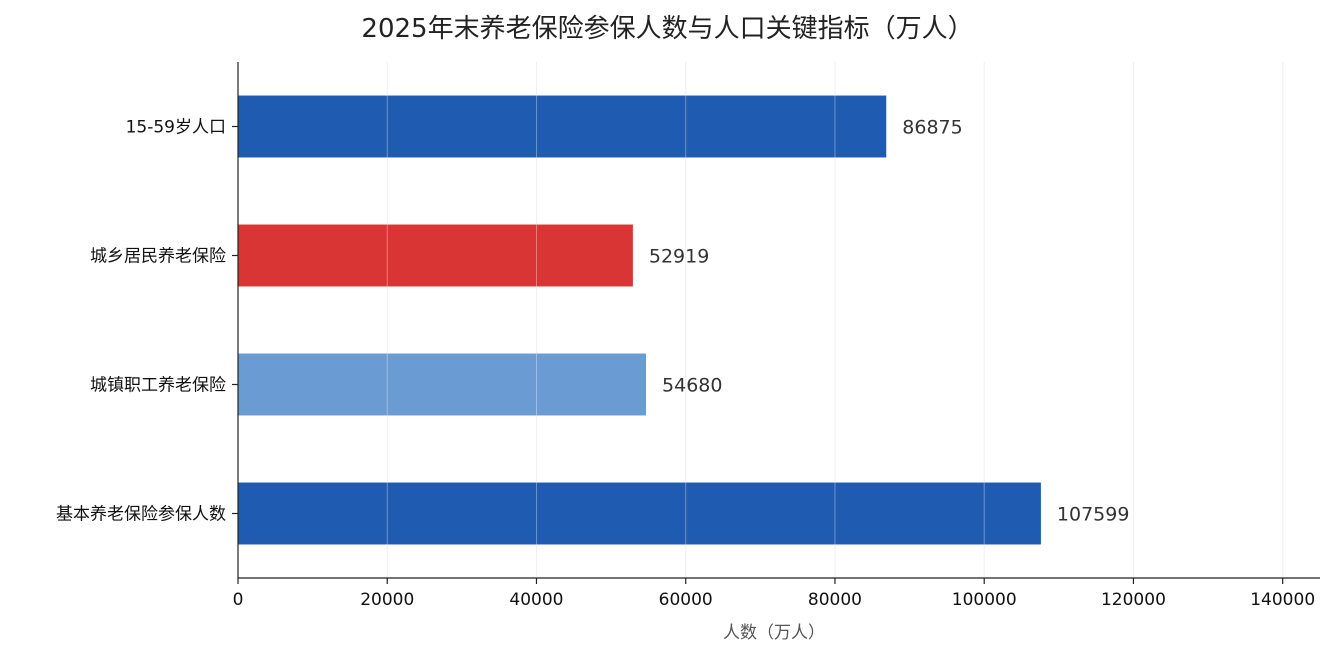  I want to click on y-tick-label: 15-59岁人口, so click(176, 128).